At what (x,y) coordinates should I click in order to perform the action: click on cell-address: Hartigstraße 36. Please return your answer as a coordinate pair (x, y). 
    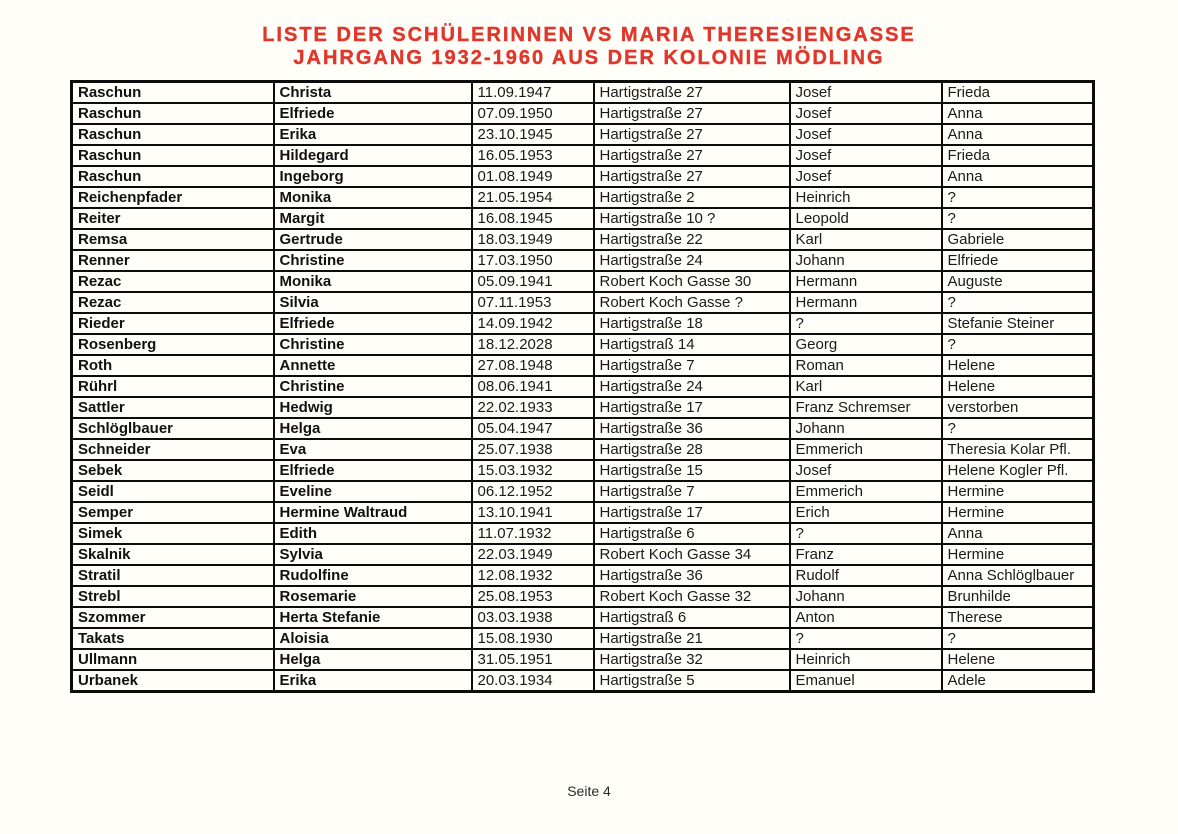
    Looking at the image, I should click on (691, 575).